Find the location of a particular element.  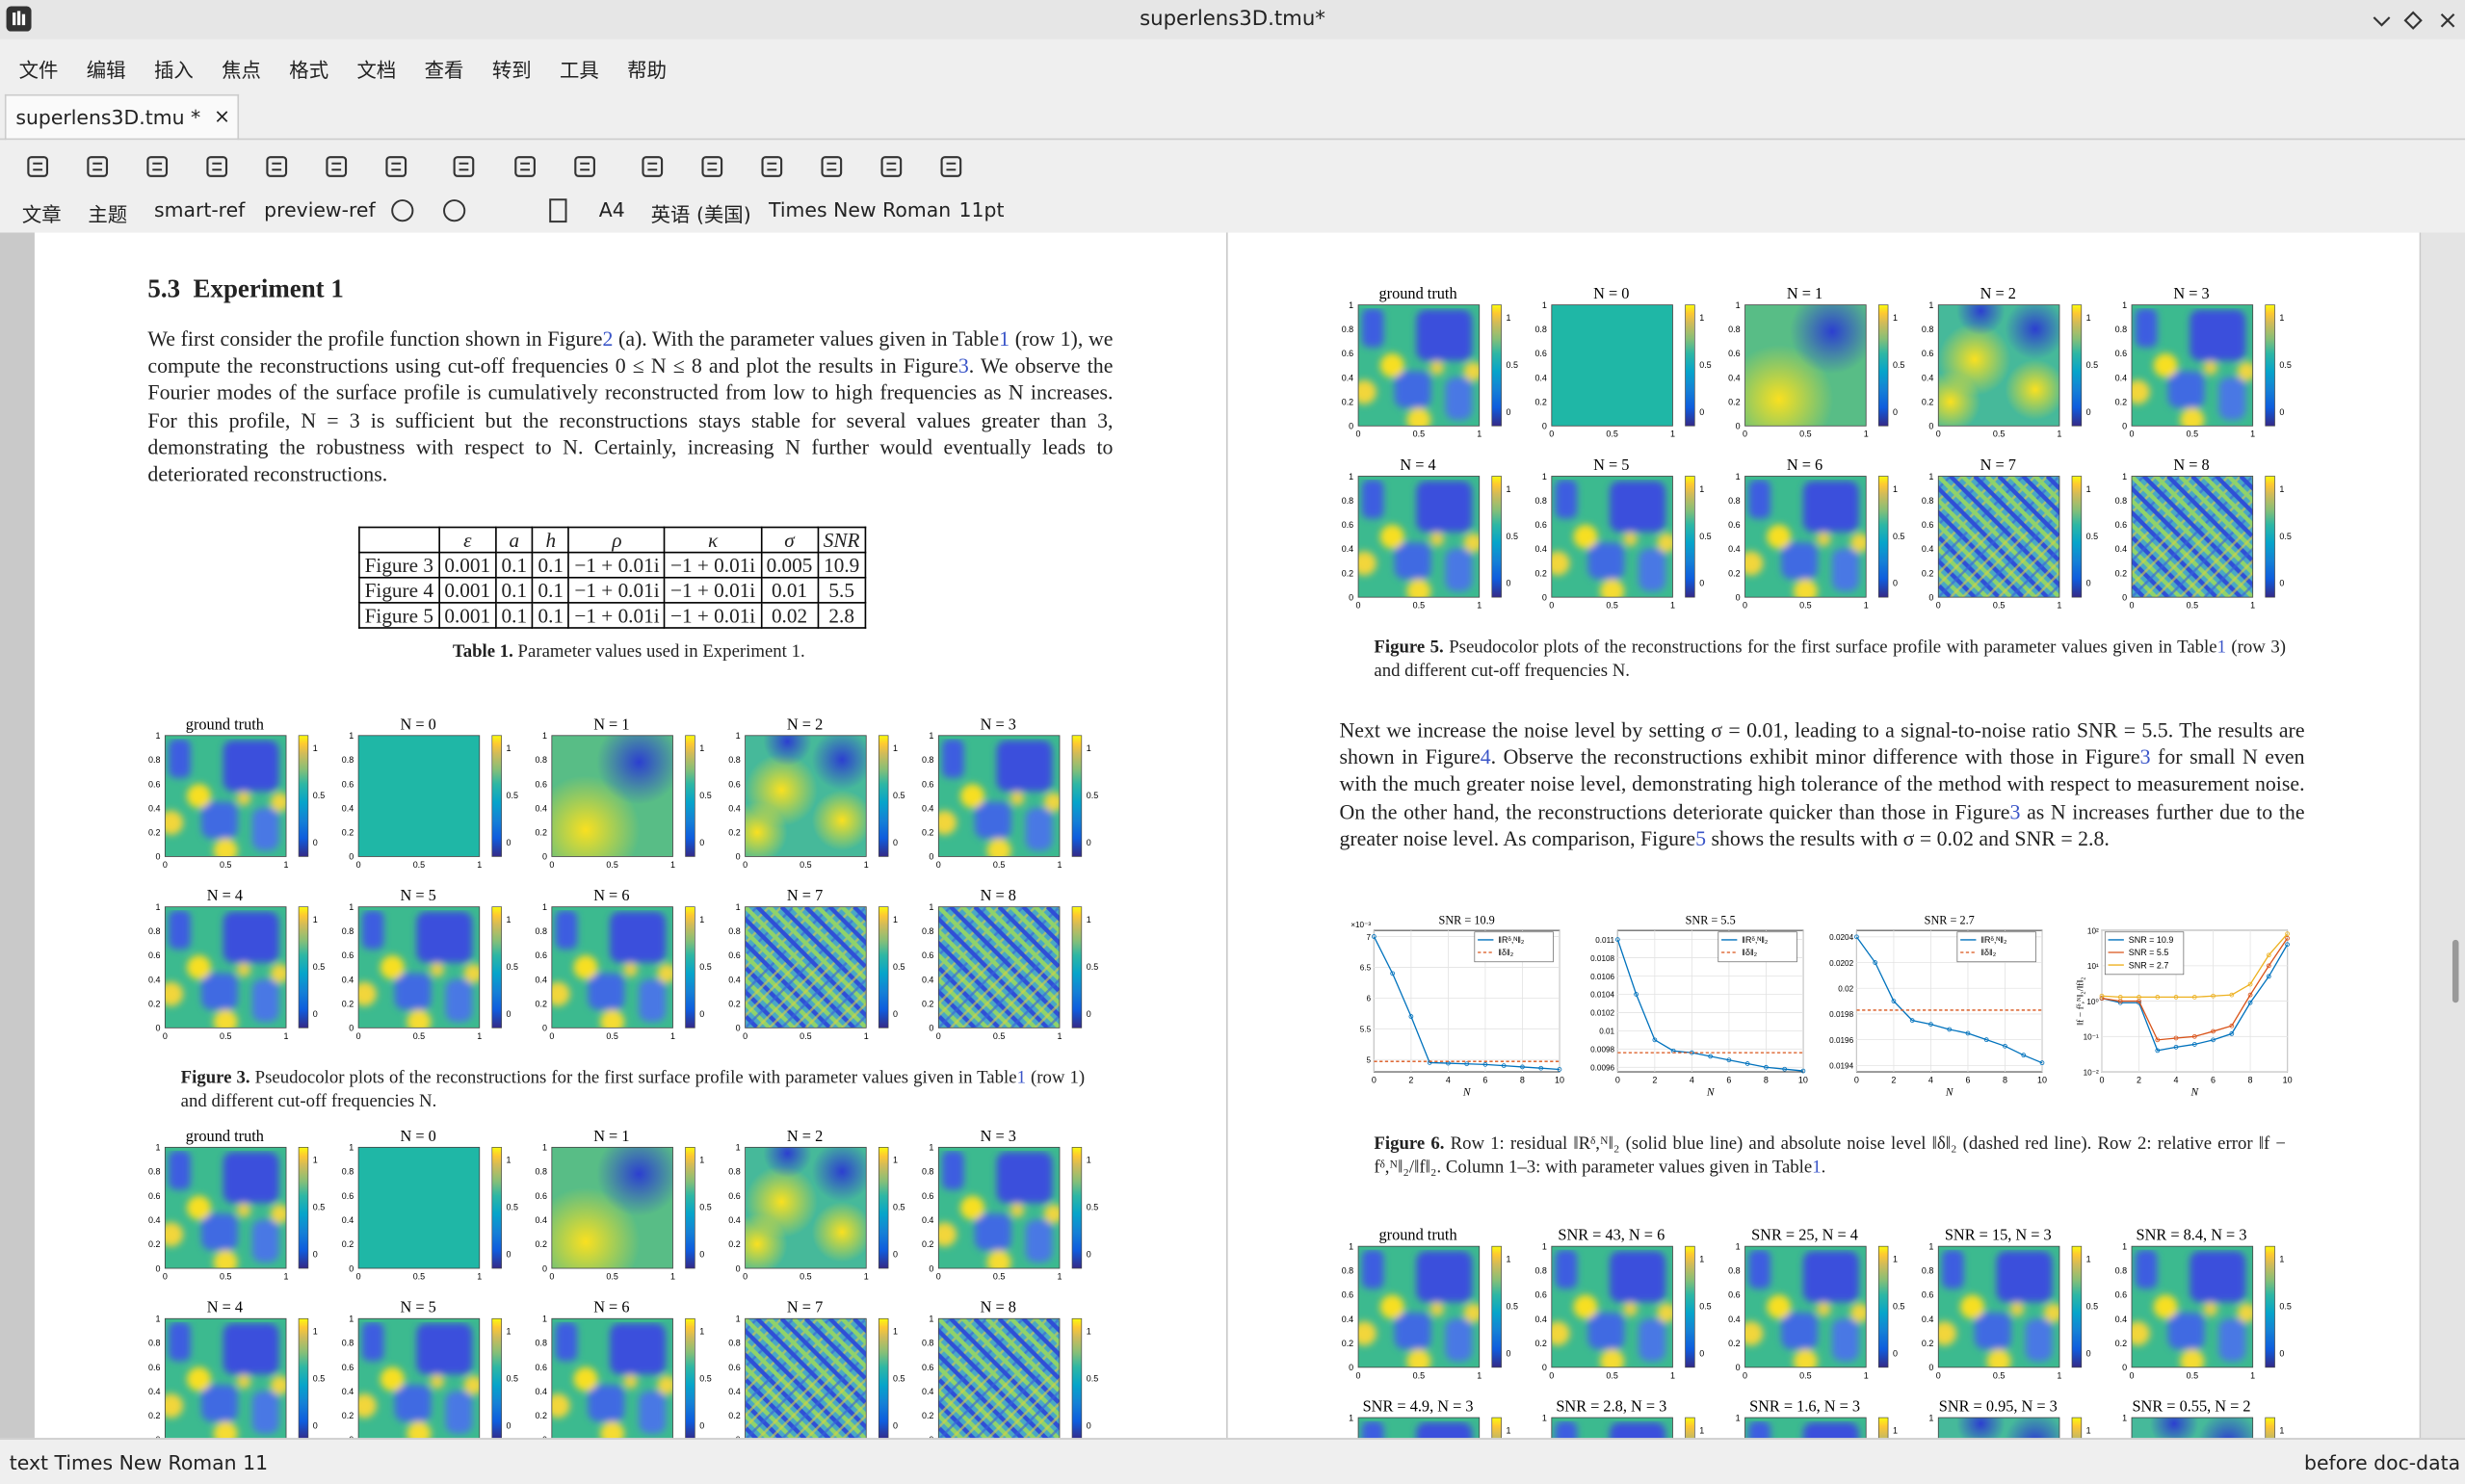

subplot: SNR = 8.4, N = 3 0 0.2 0.4 0.6 0.8 1 0 0.5 1 1 0.5 0 is located at coordinates (2203, 1304).